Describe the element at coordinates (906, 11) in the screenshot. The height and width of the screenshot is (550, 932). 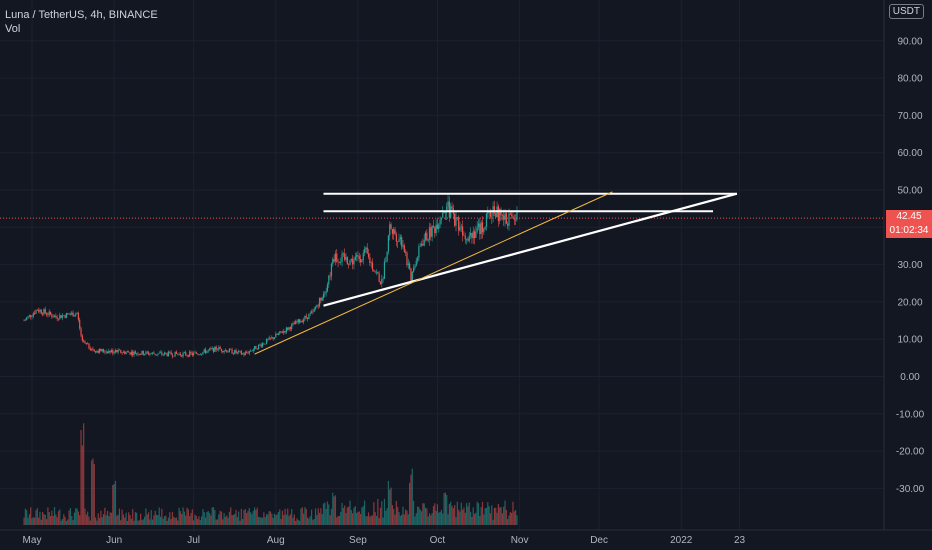
I see `currency-button: USDT` at that location.